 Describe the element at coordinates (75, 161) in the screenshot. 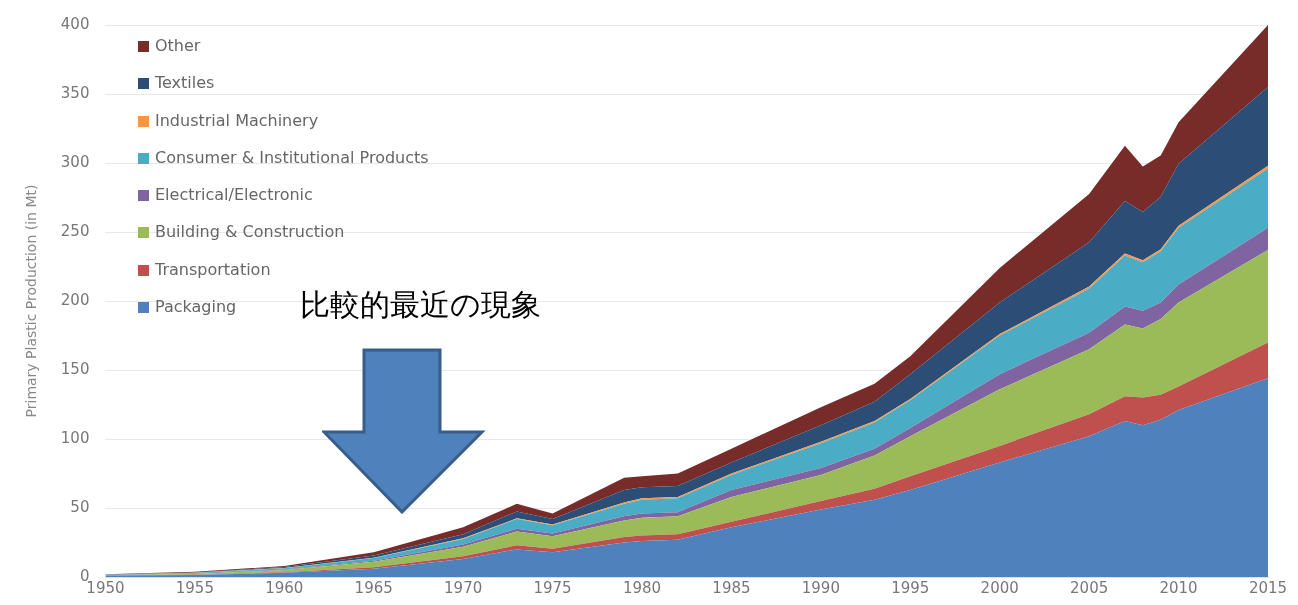

I see `y-tick-label: 300` at that location.